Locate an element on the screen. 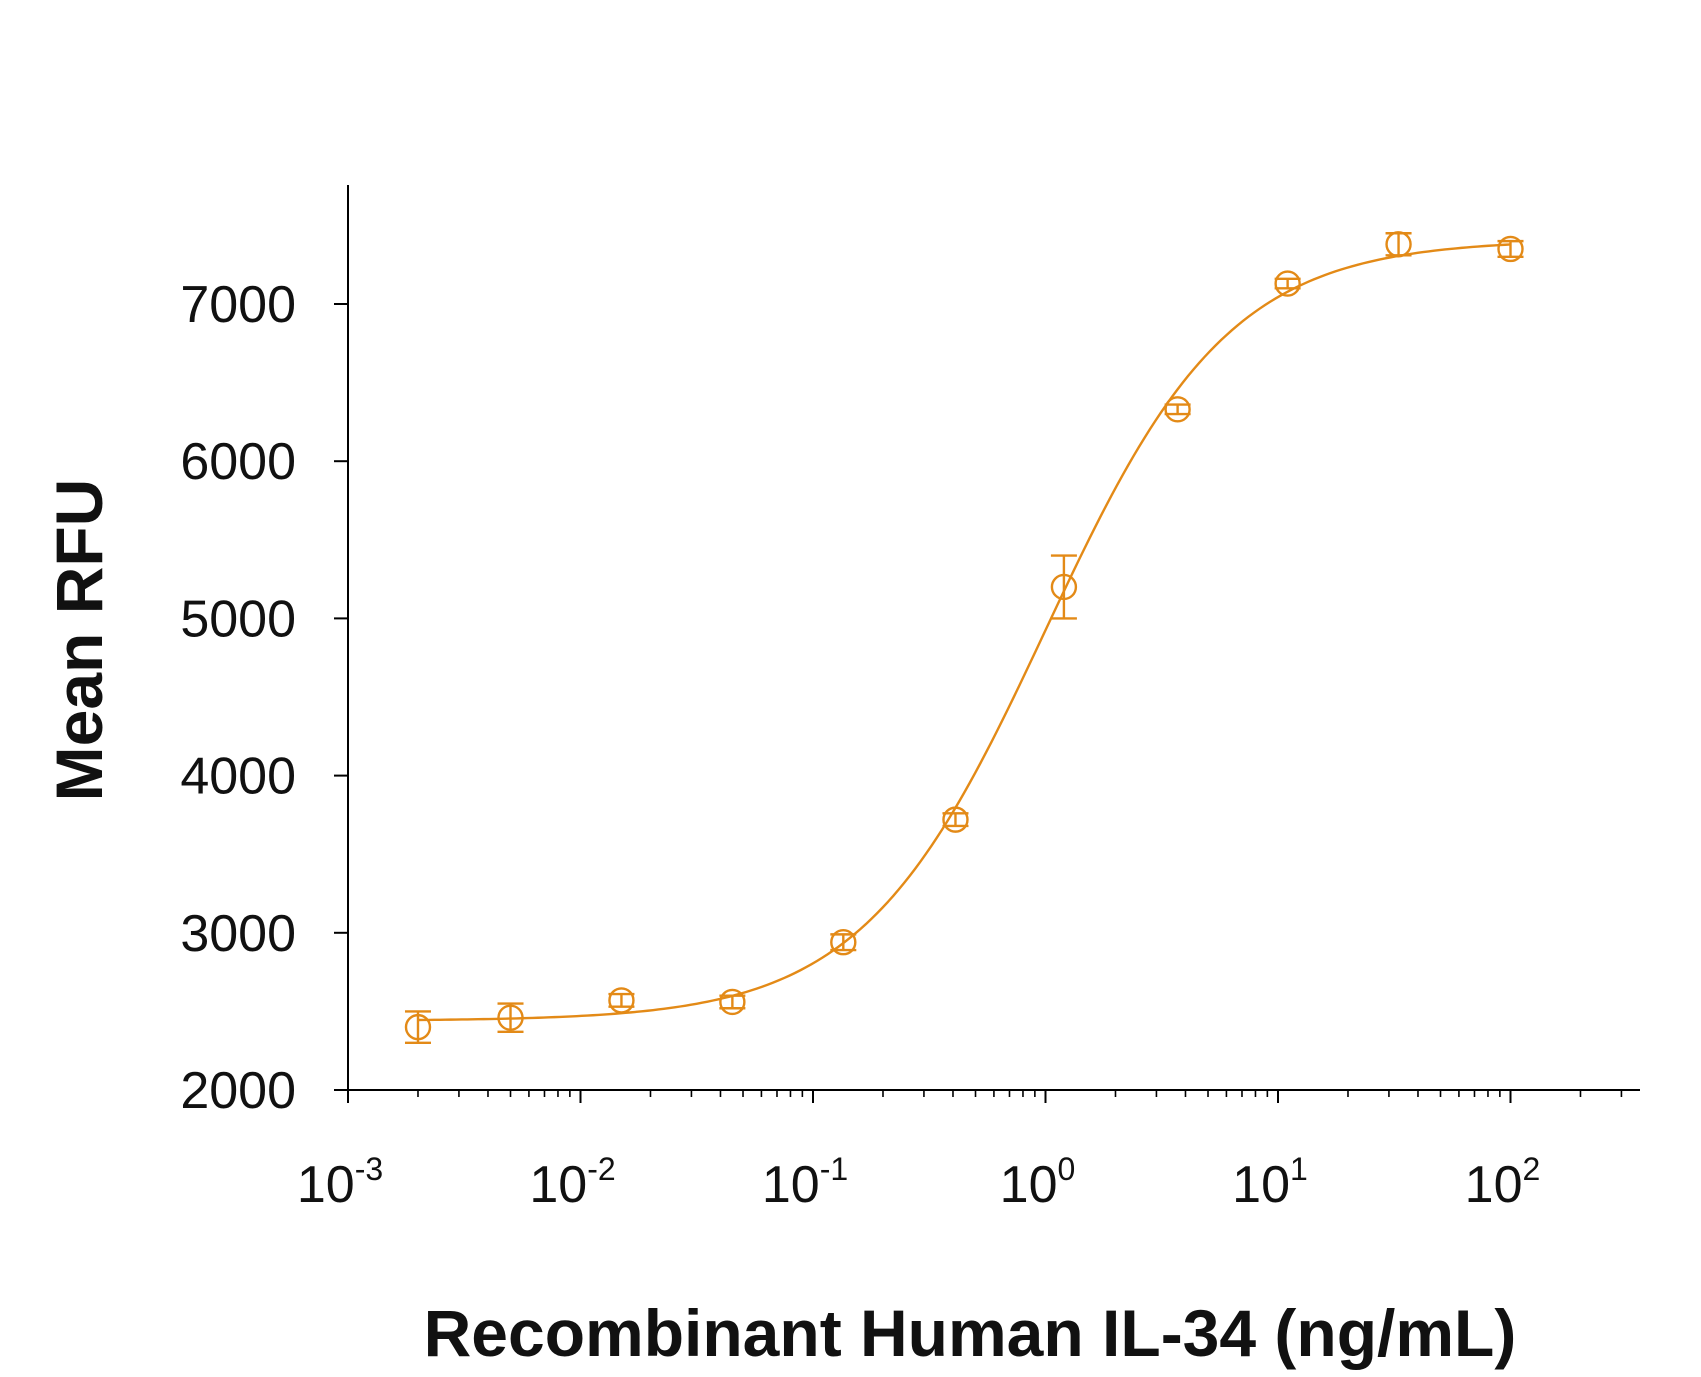  x-axis-title: Recombinant Human IL-34 (ng/mL) is located at coordinates (970, 1333).